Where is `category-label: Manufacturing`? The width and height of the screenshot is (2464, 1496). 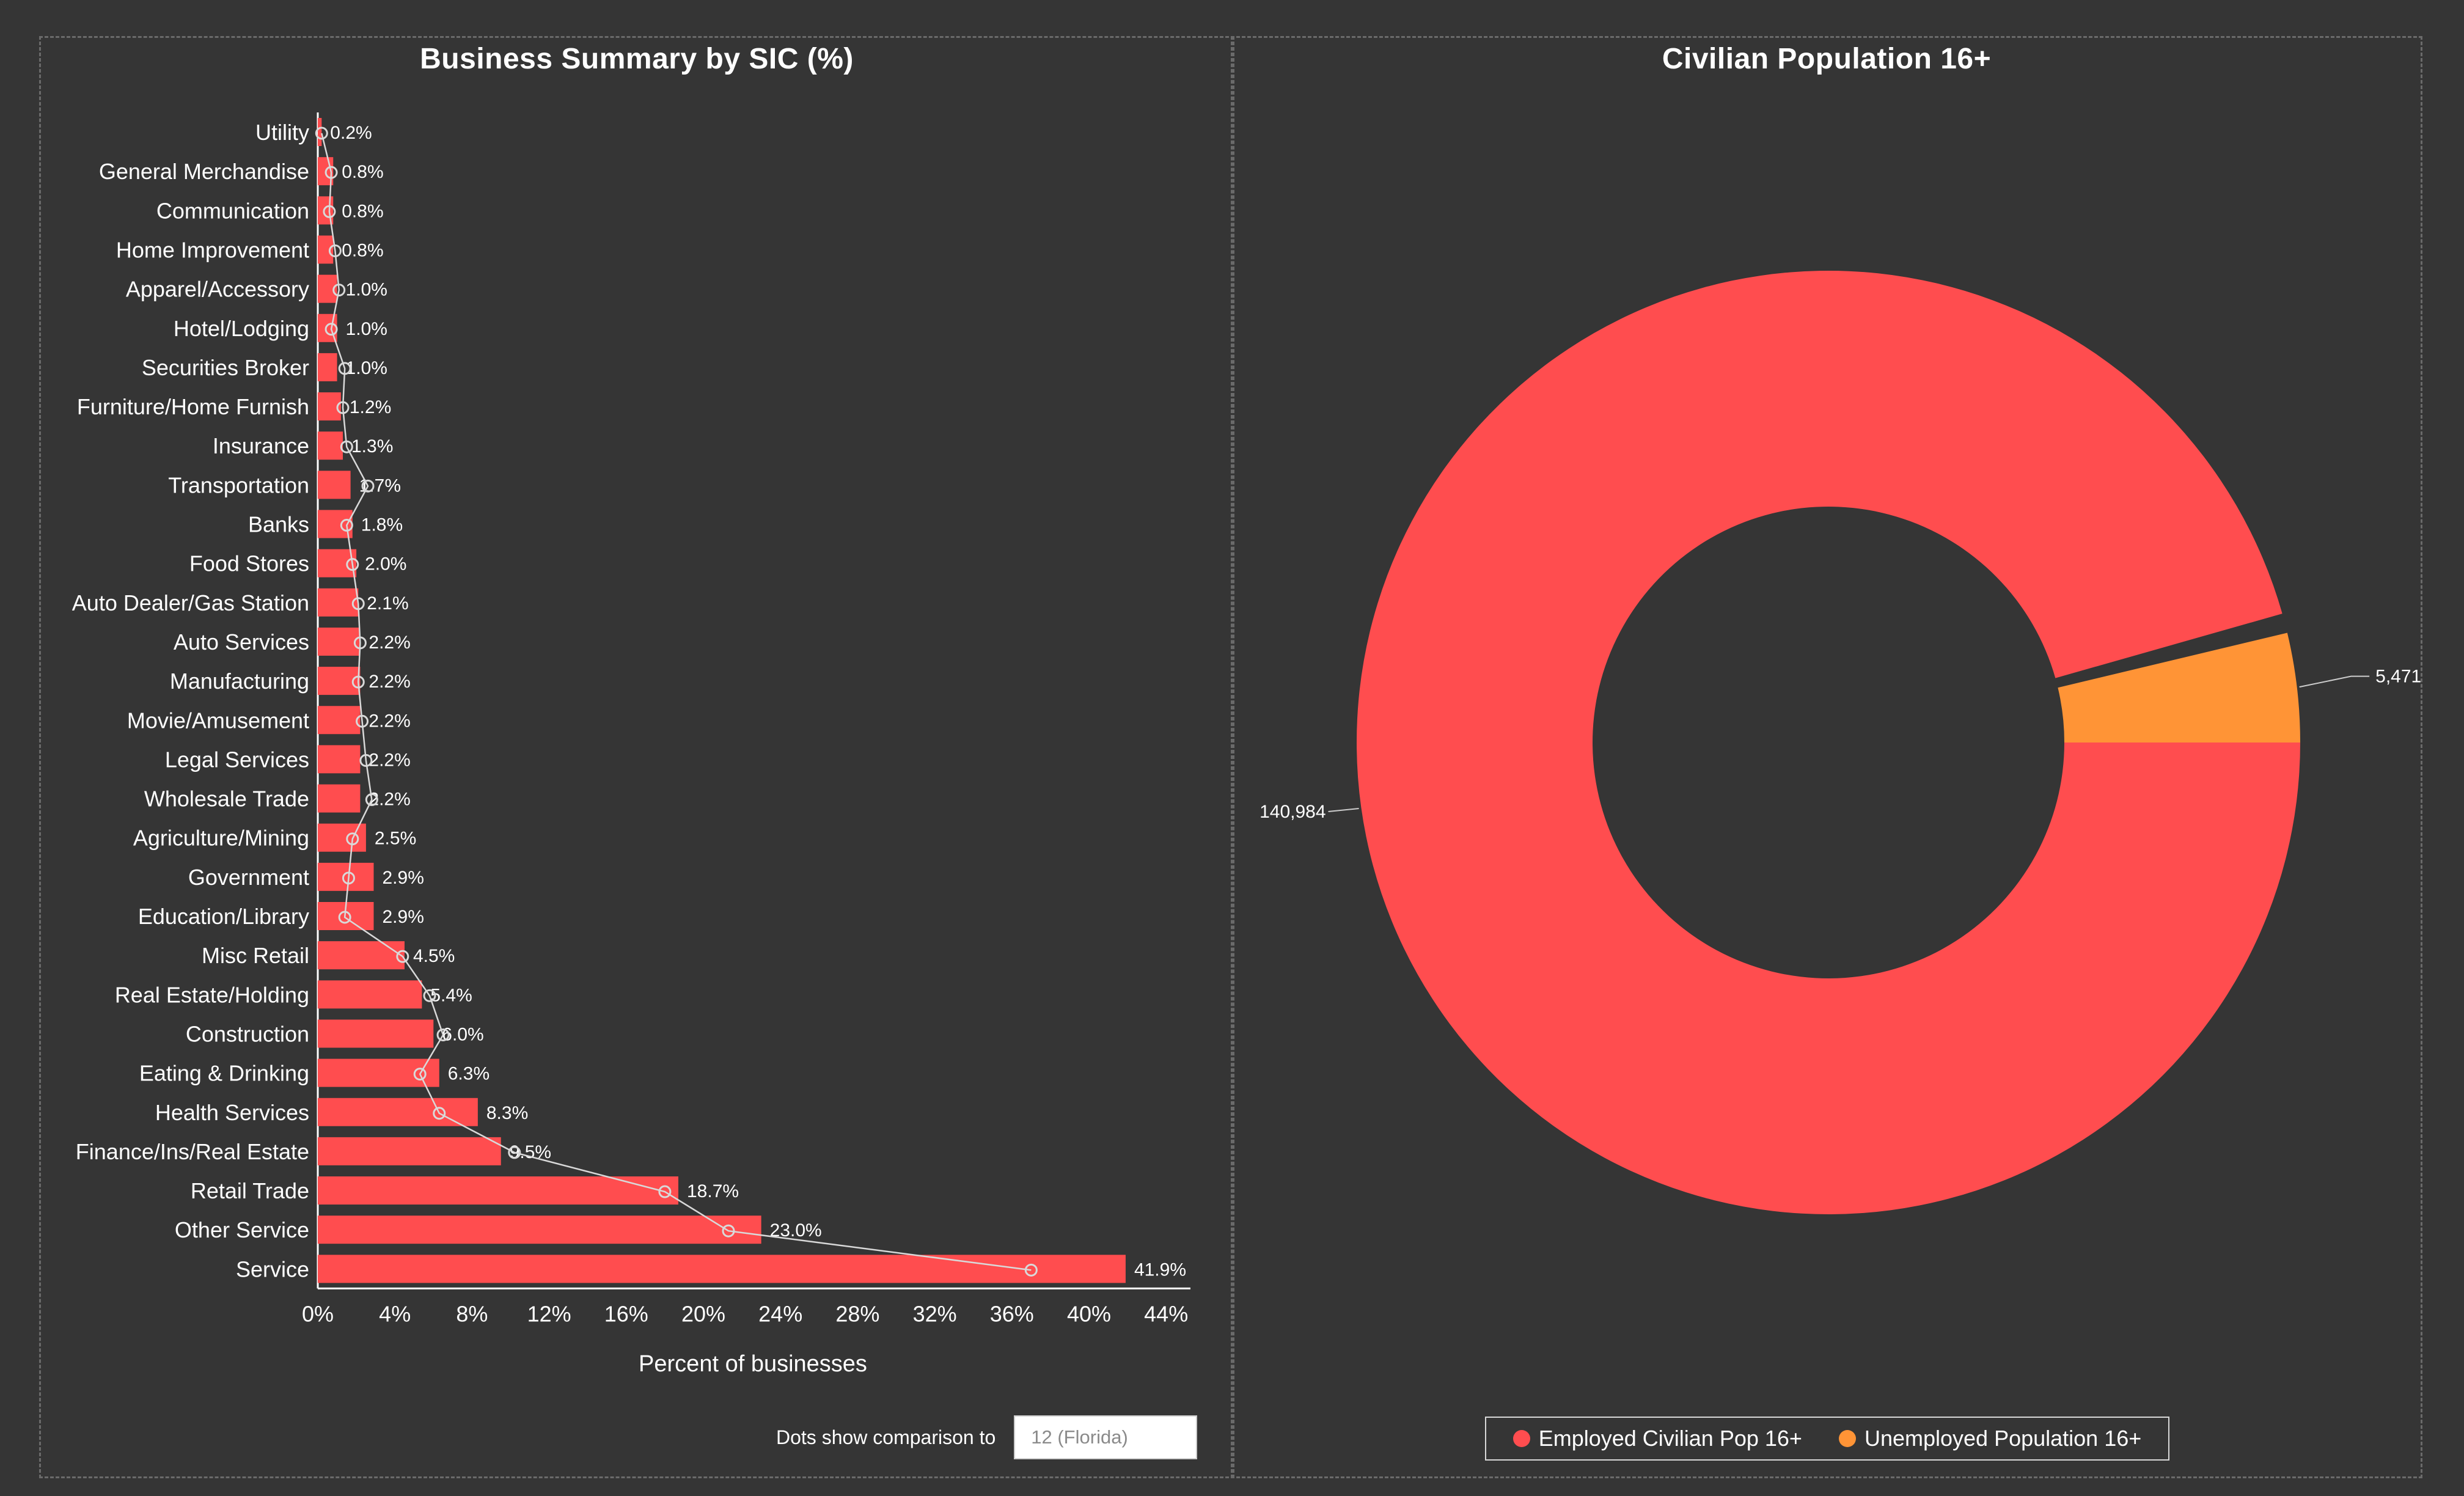 category-label: Manufacturing is located at coordinates (240, 682).